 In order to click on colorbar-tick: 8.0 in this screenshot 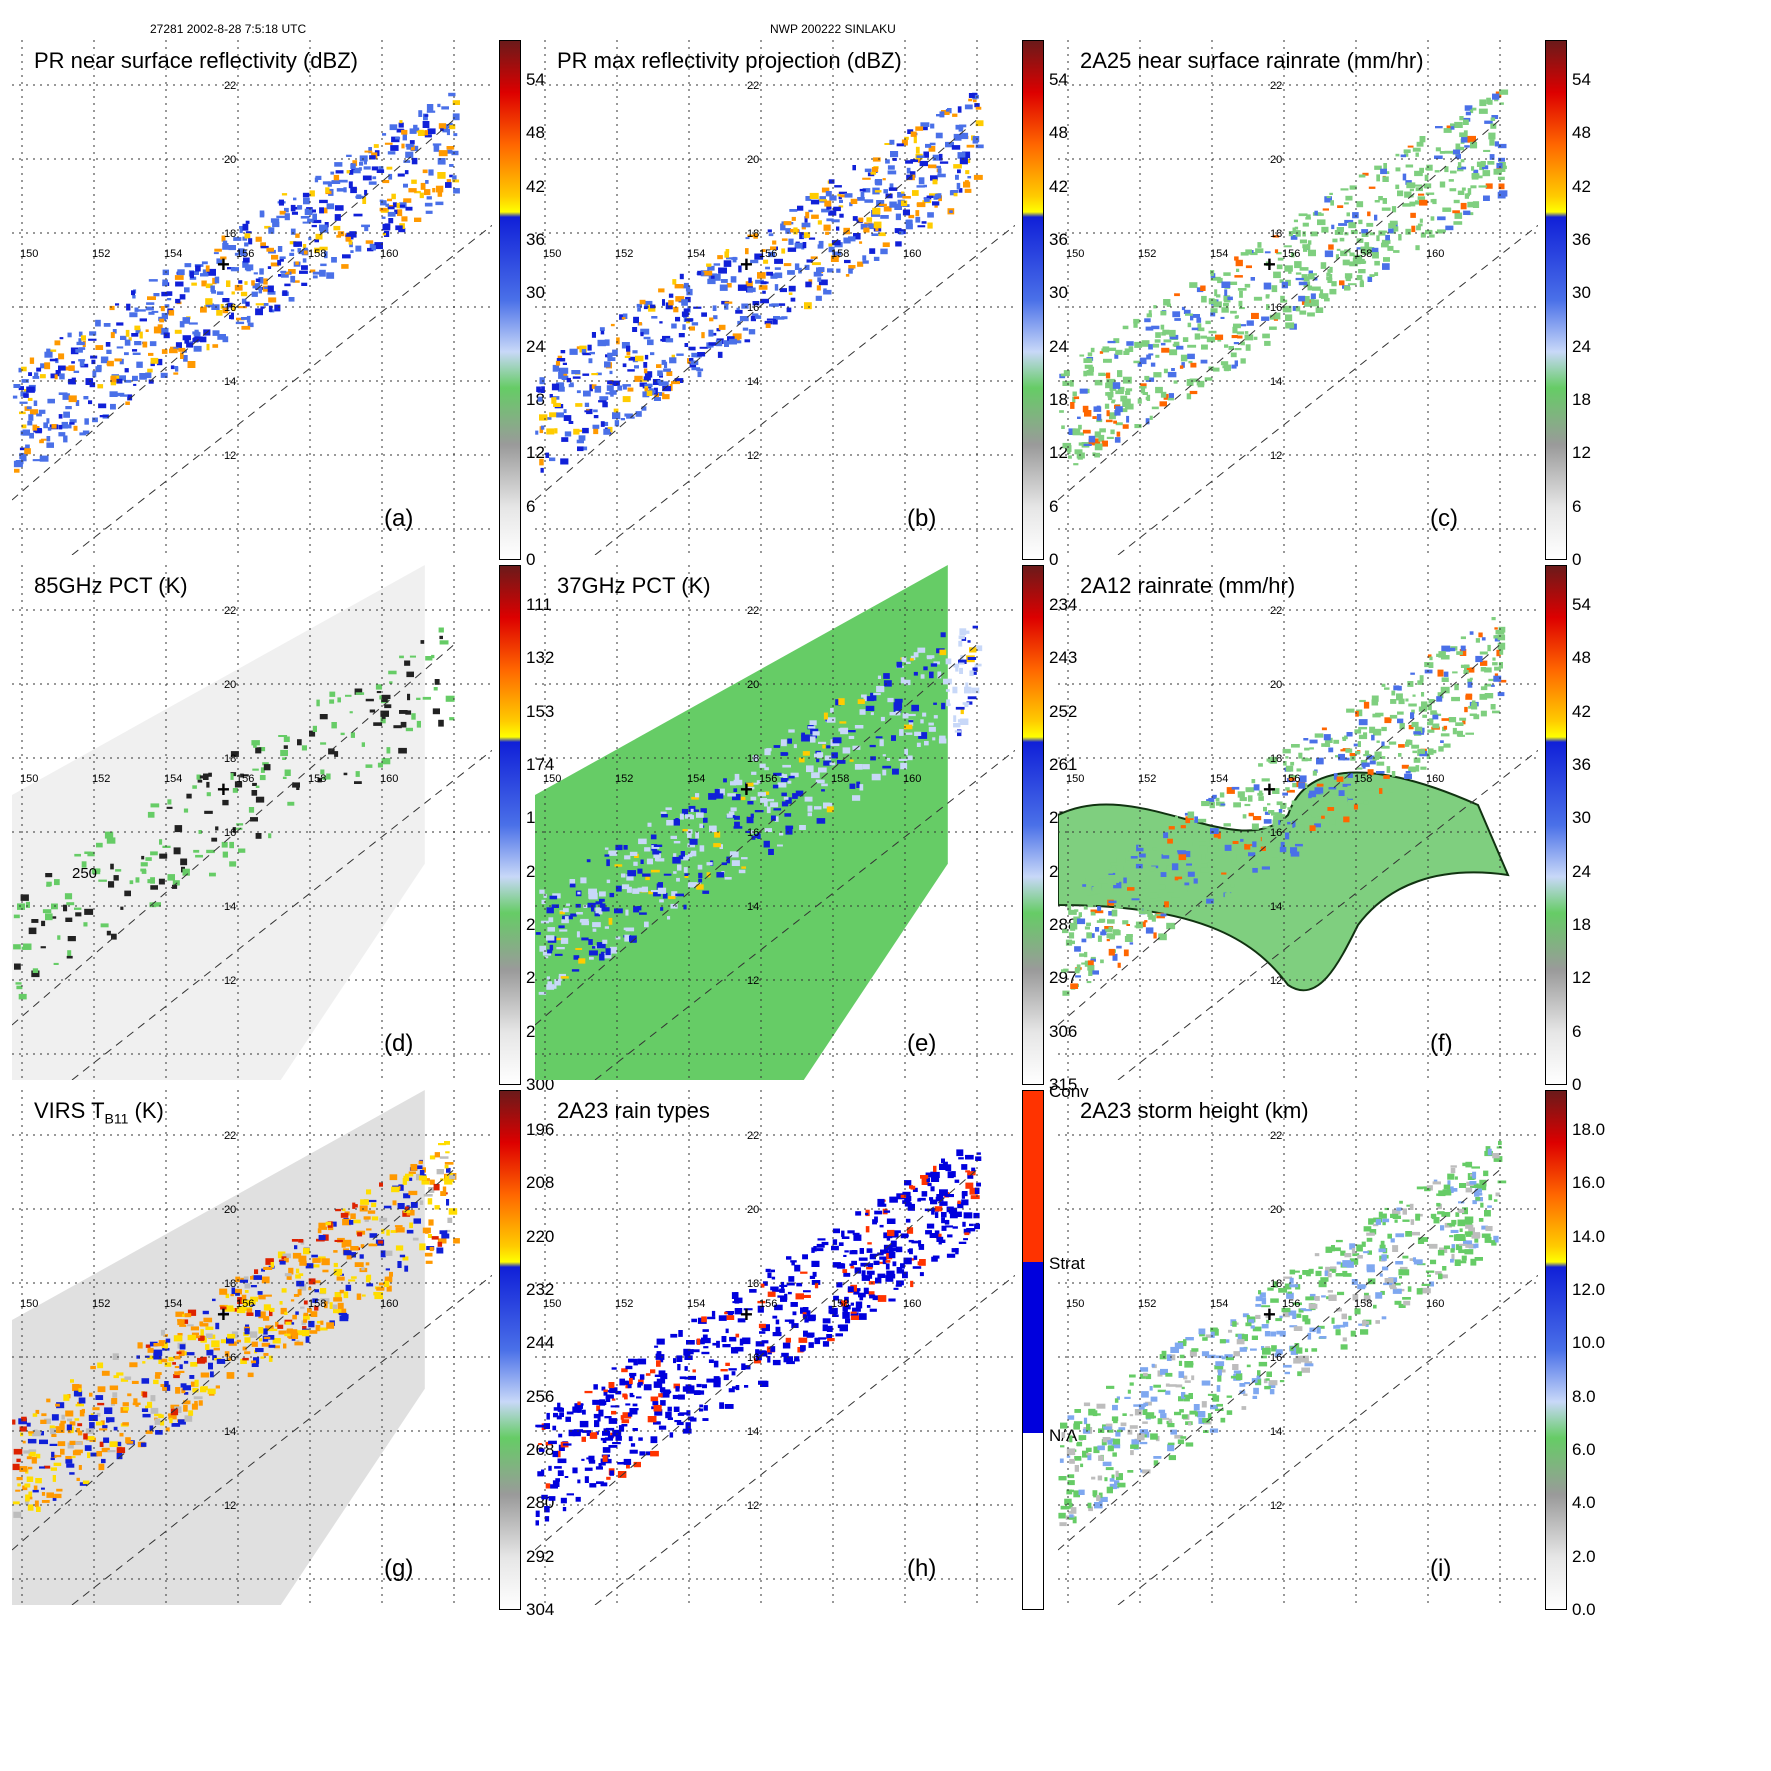, I will do `click(1584, 1396)`.